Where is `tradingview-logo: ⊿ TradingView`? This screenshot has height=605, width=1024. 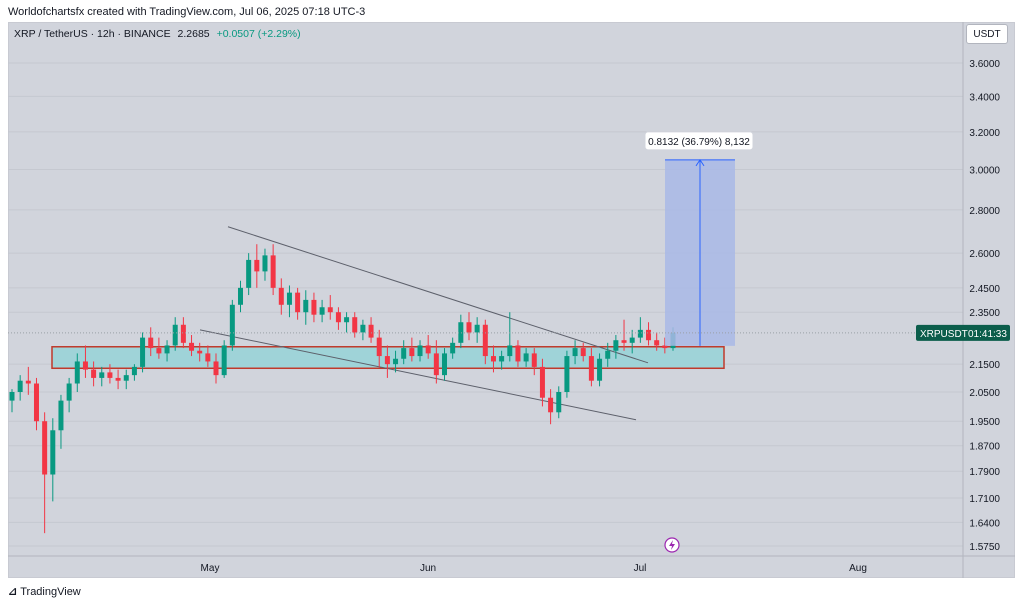 tradingview-logo: ⊿ TradingView is located at coordinates (44, 592).